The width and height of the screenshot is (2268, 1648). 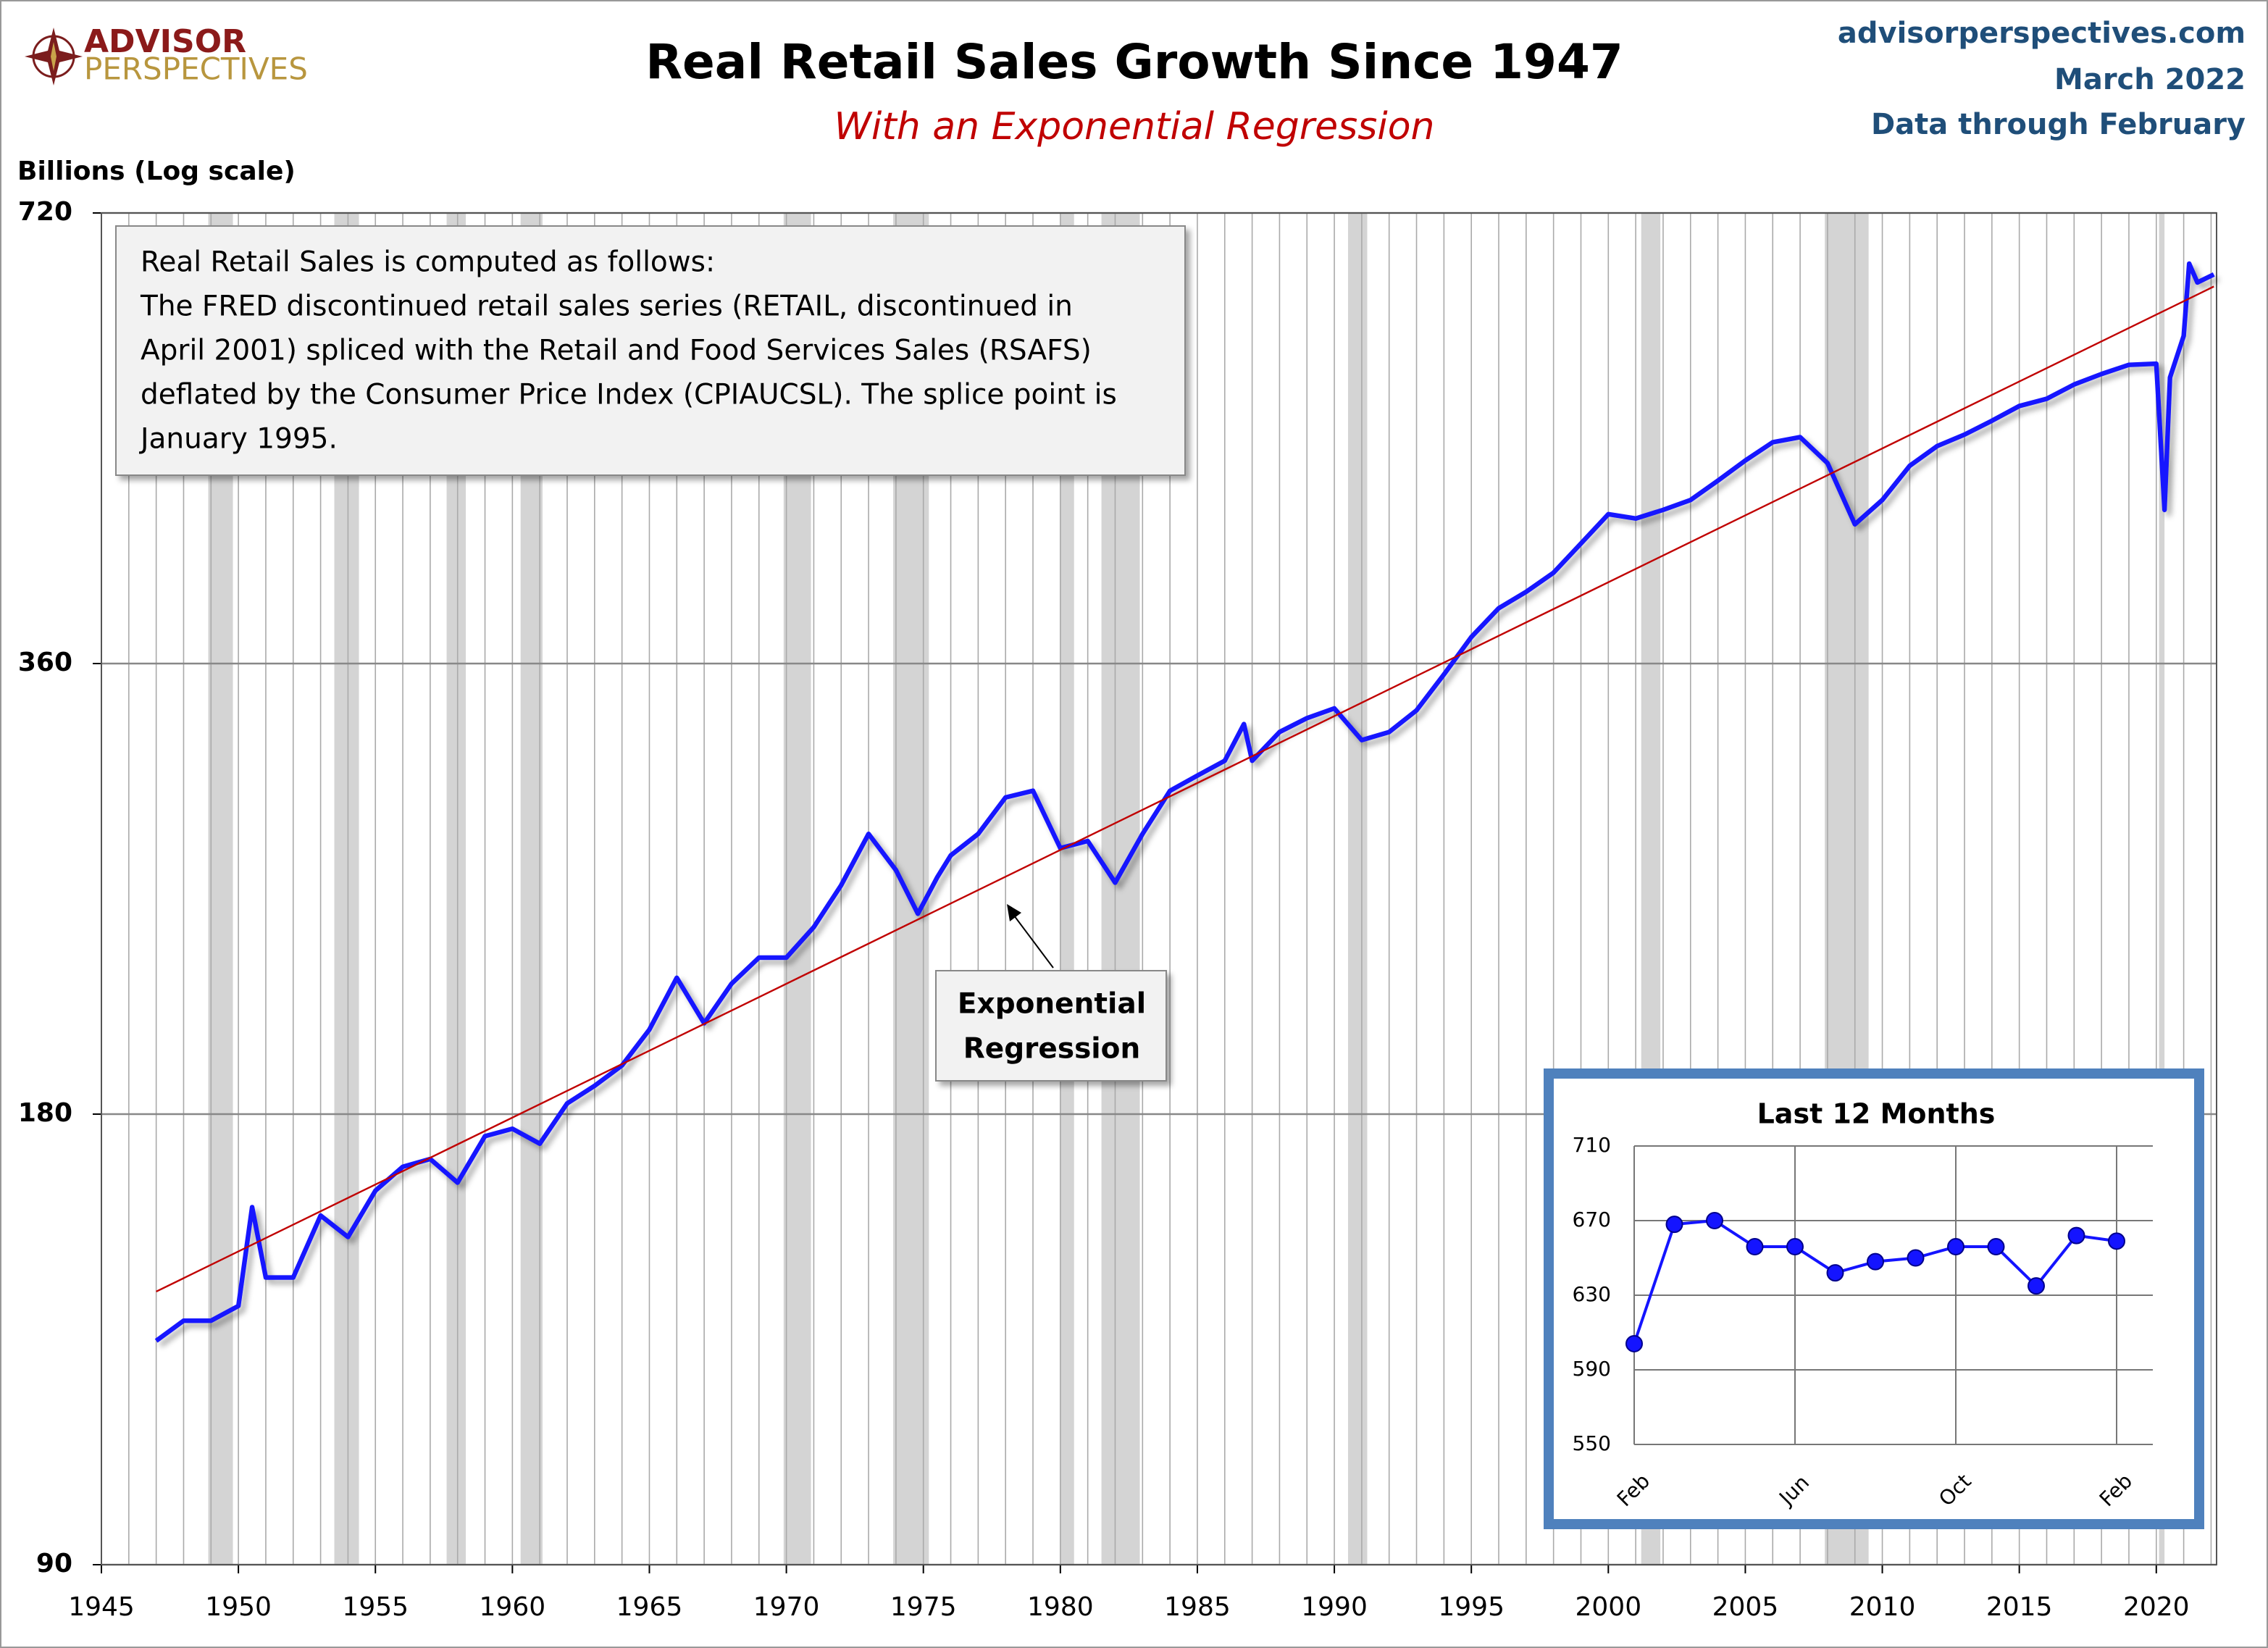 What do you see at coordinates (376, 1607) in the screenshot?
I see `x-tick-label: 1955` at bounding box center [376, 1607].